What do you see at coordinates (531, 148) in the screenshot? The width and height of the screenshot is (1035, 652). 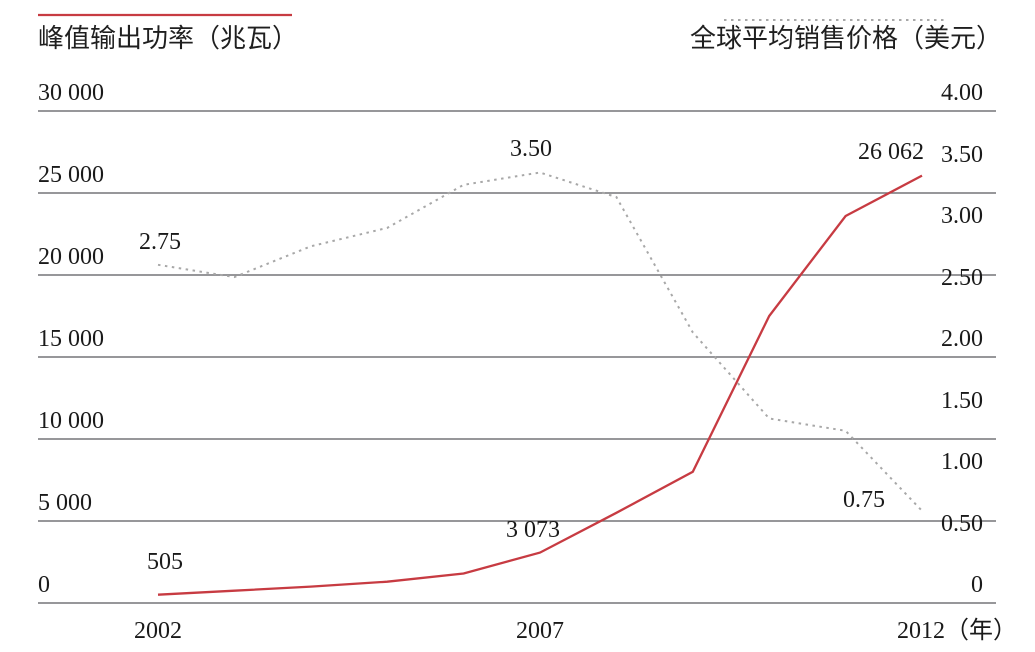 I see `data-point-label: 3.50` at bounding box center [531, 148].